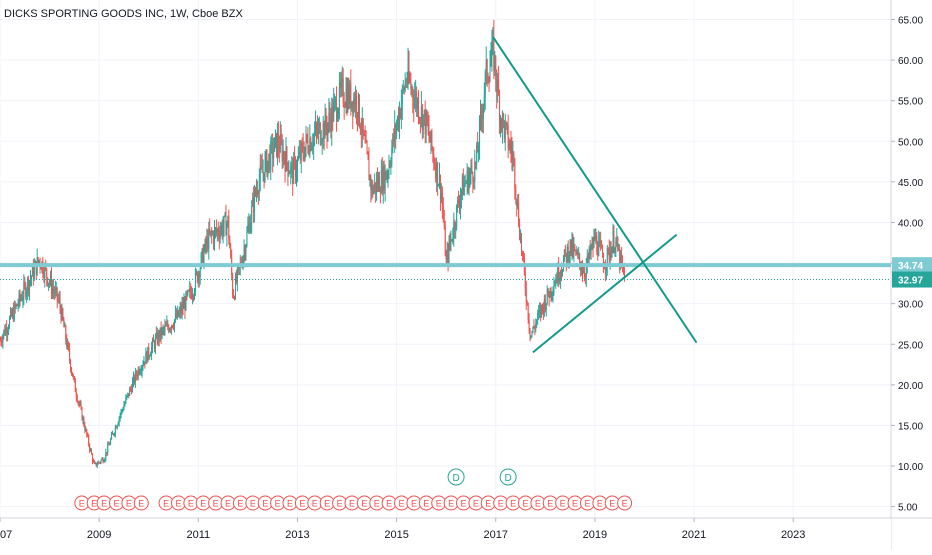  Describe the element at coordinates (595, 190) in the screenshot. I see `trendline-descending` at that location.